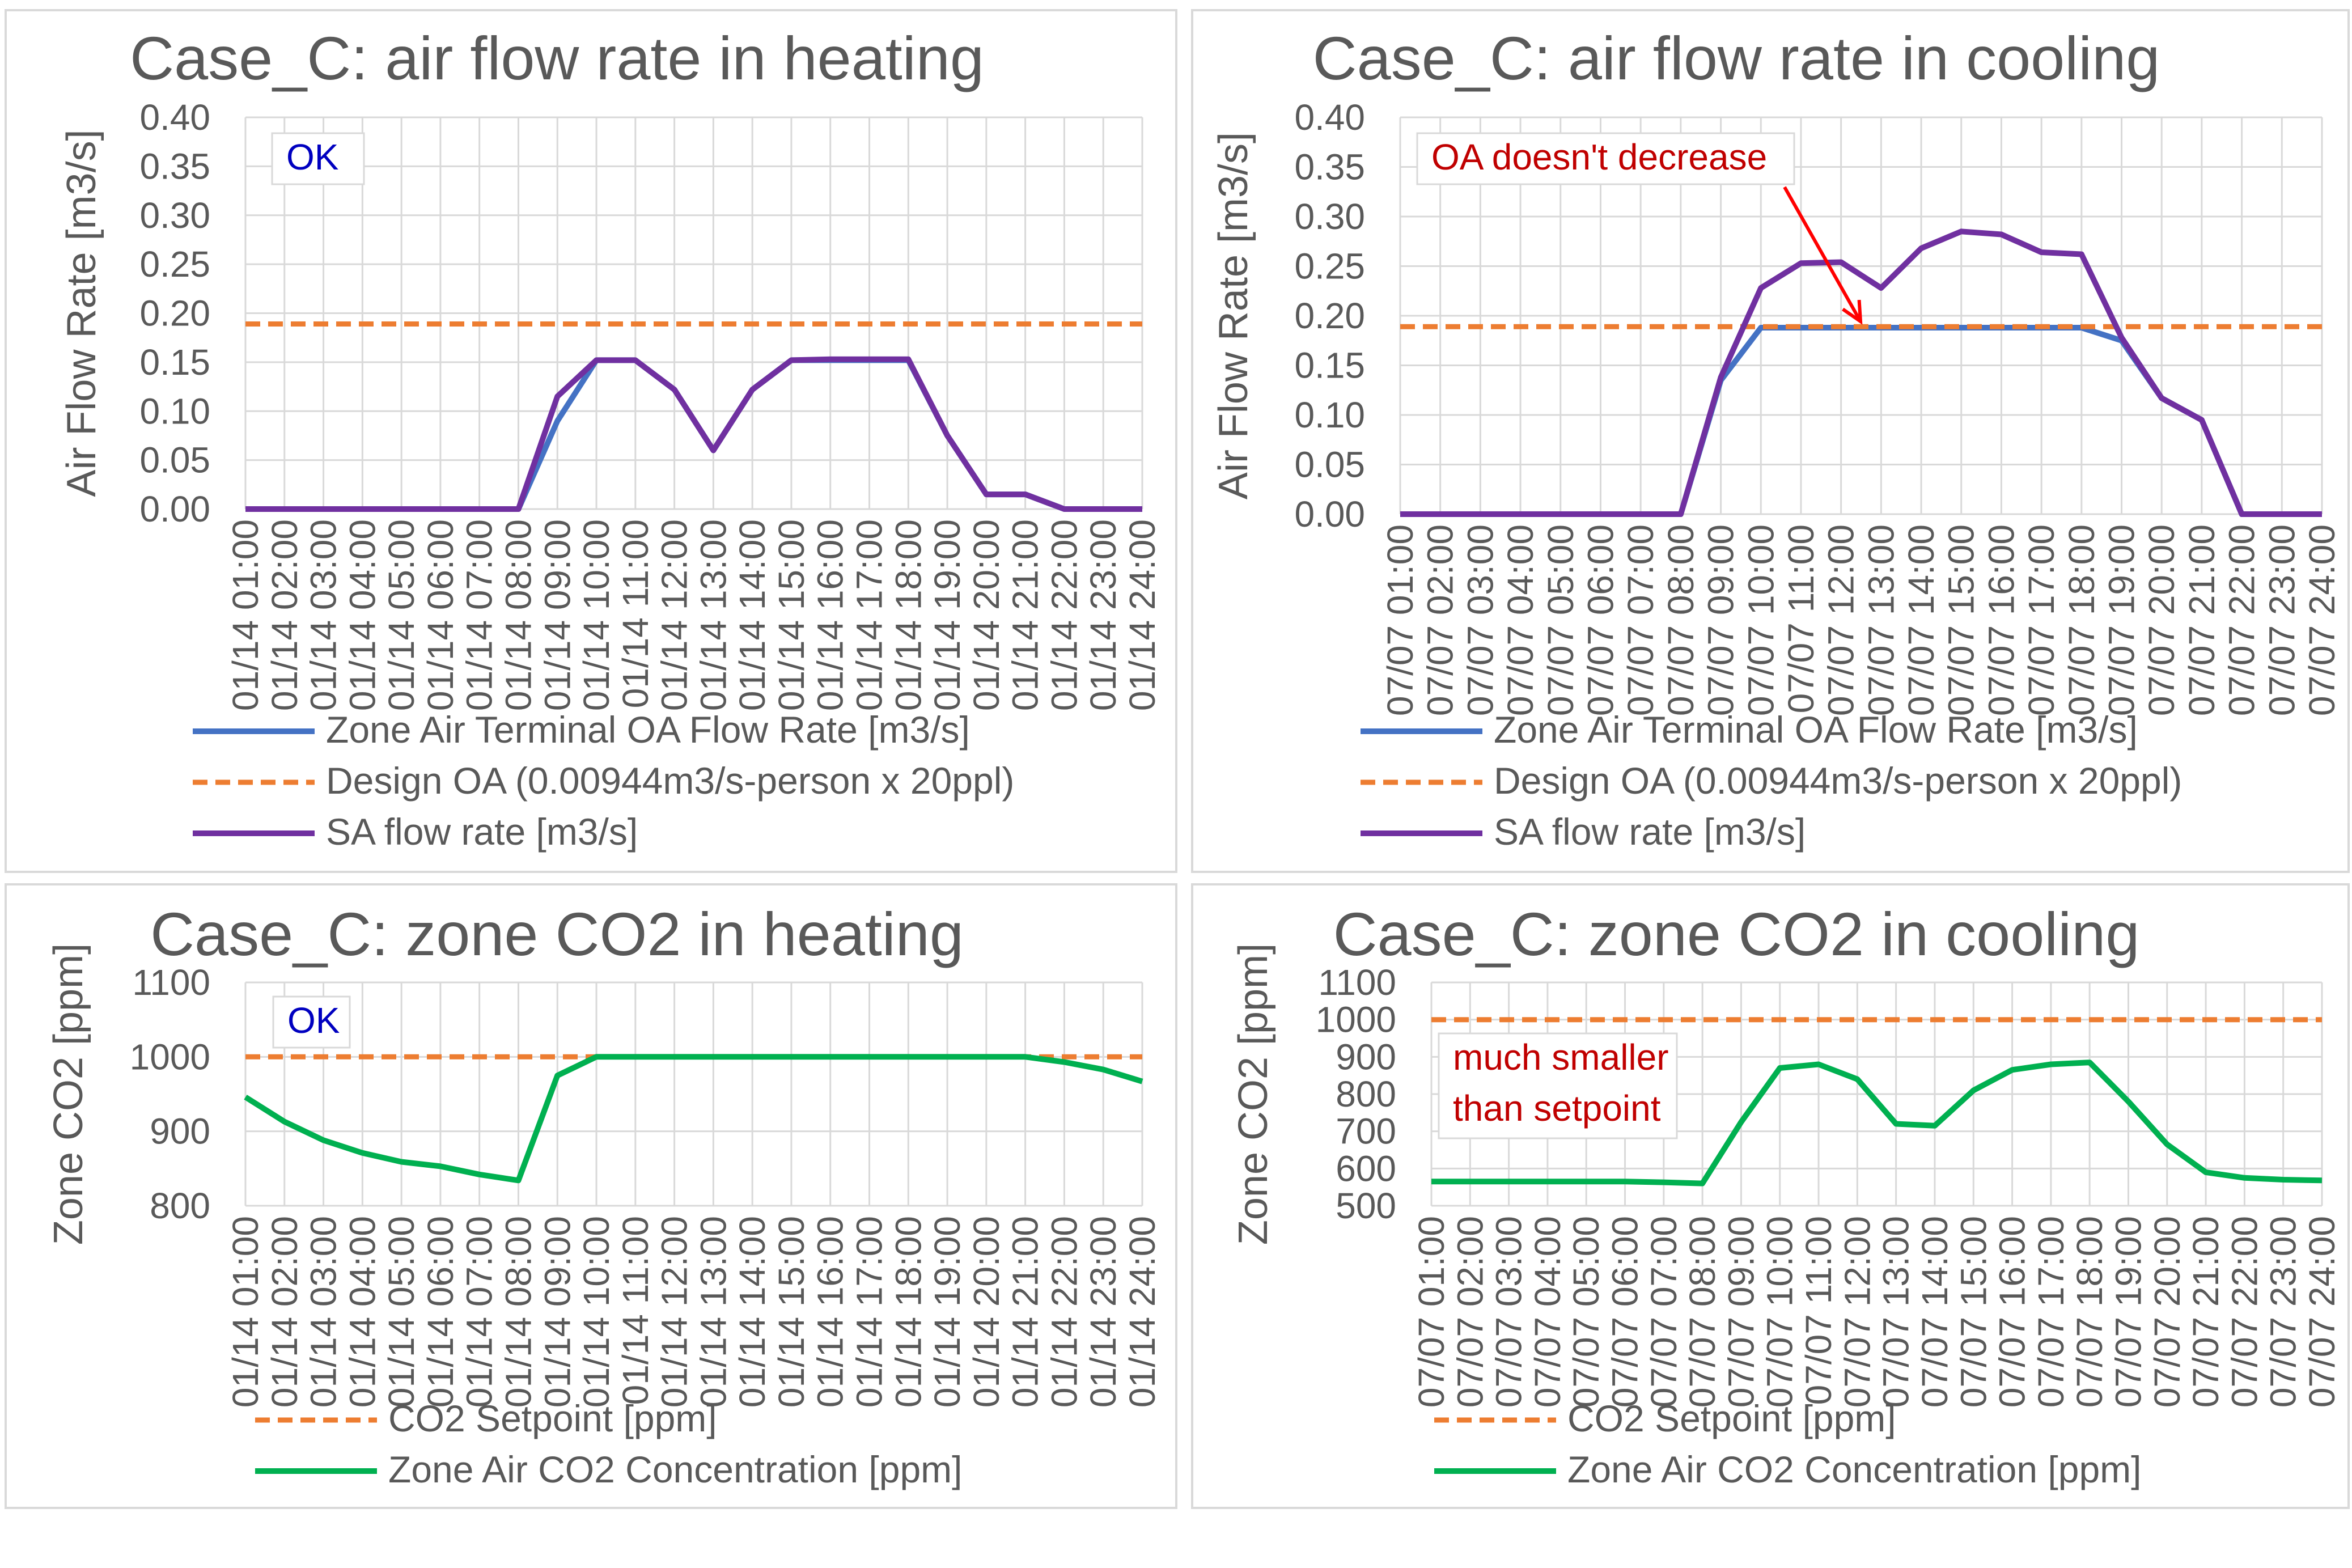  Describe the element at coordinates (518, 1312) in the screenshot. I see `x-tick-label: 01/14 08:00` at that location.